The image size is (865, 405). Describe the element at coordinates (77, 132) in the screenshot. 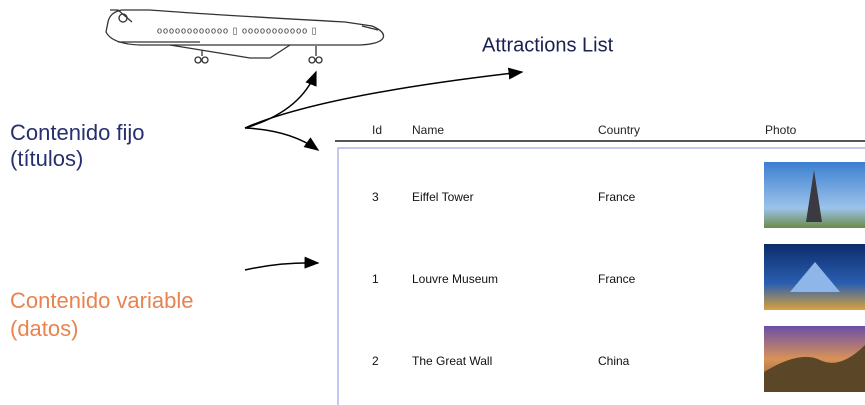

I see `label-fixed: Contenido fijo` at that location.